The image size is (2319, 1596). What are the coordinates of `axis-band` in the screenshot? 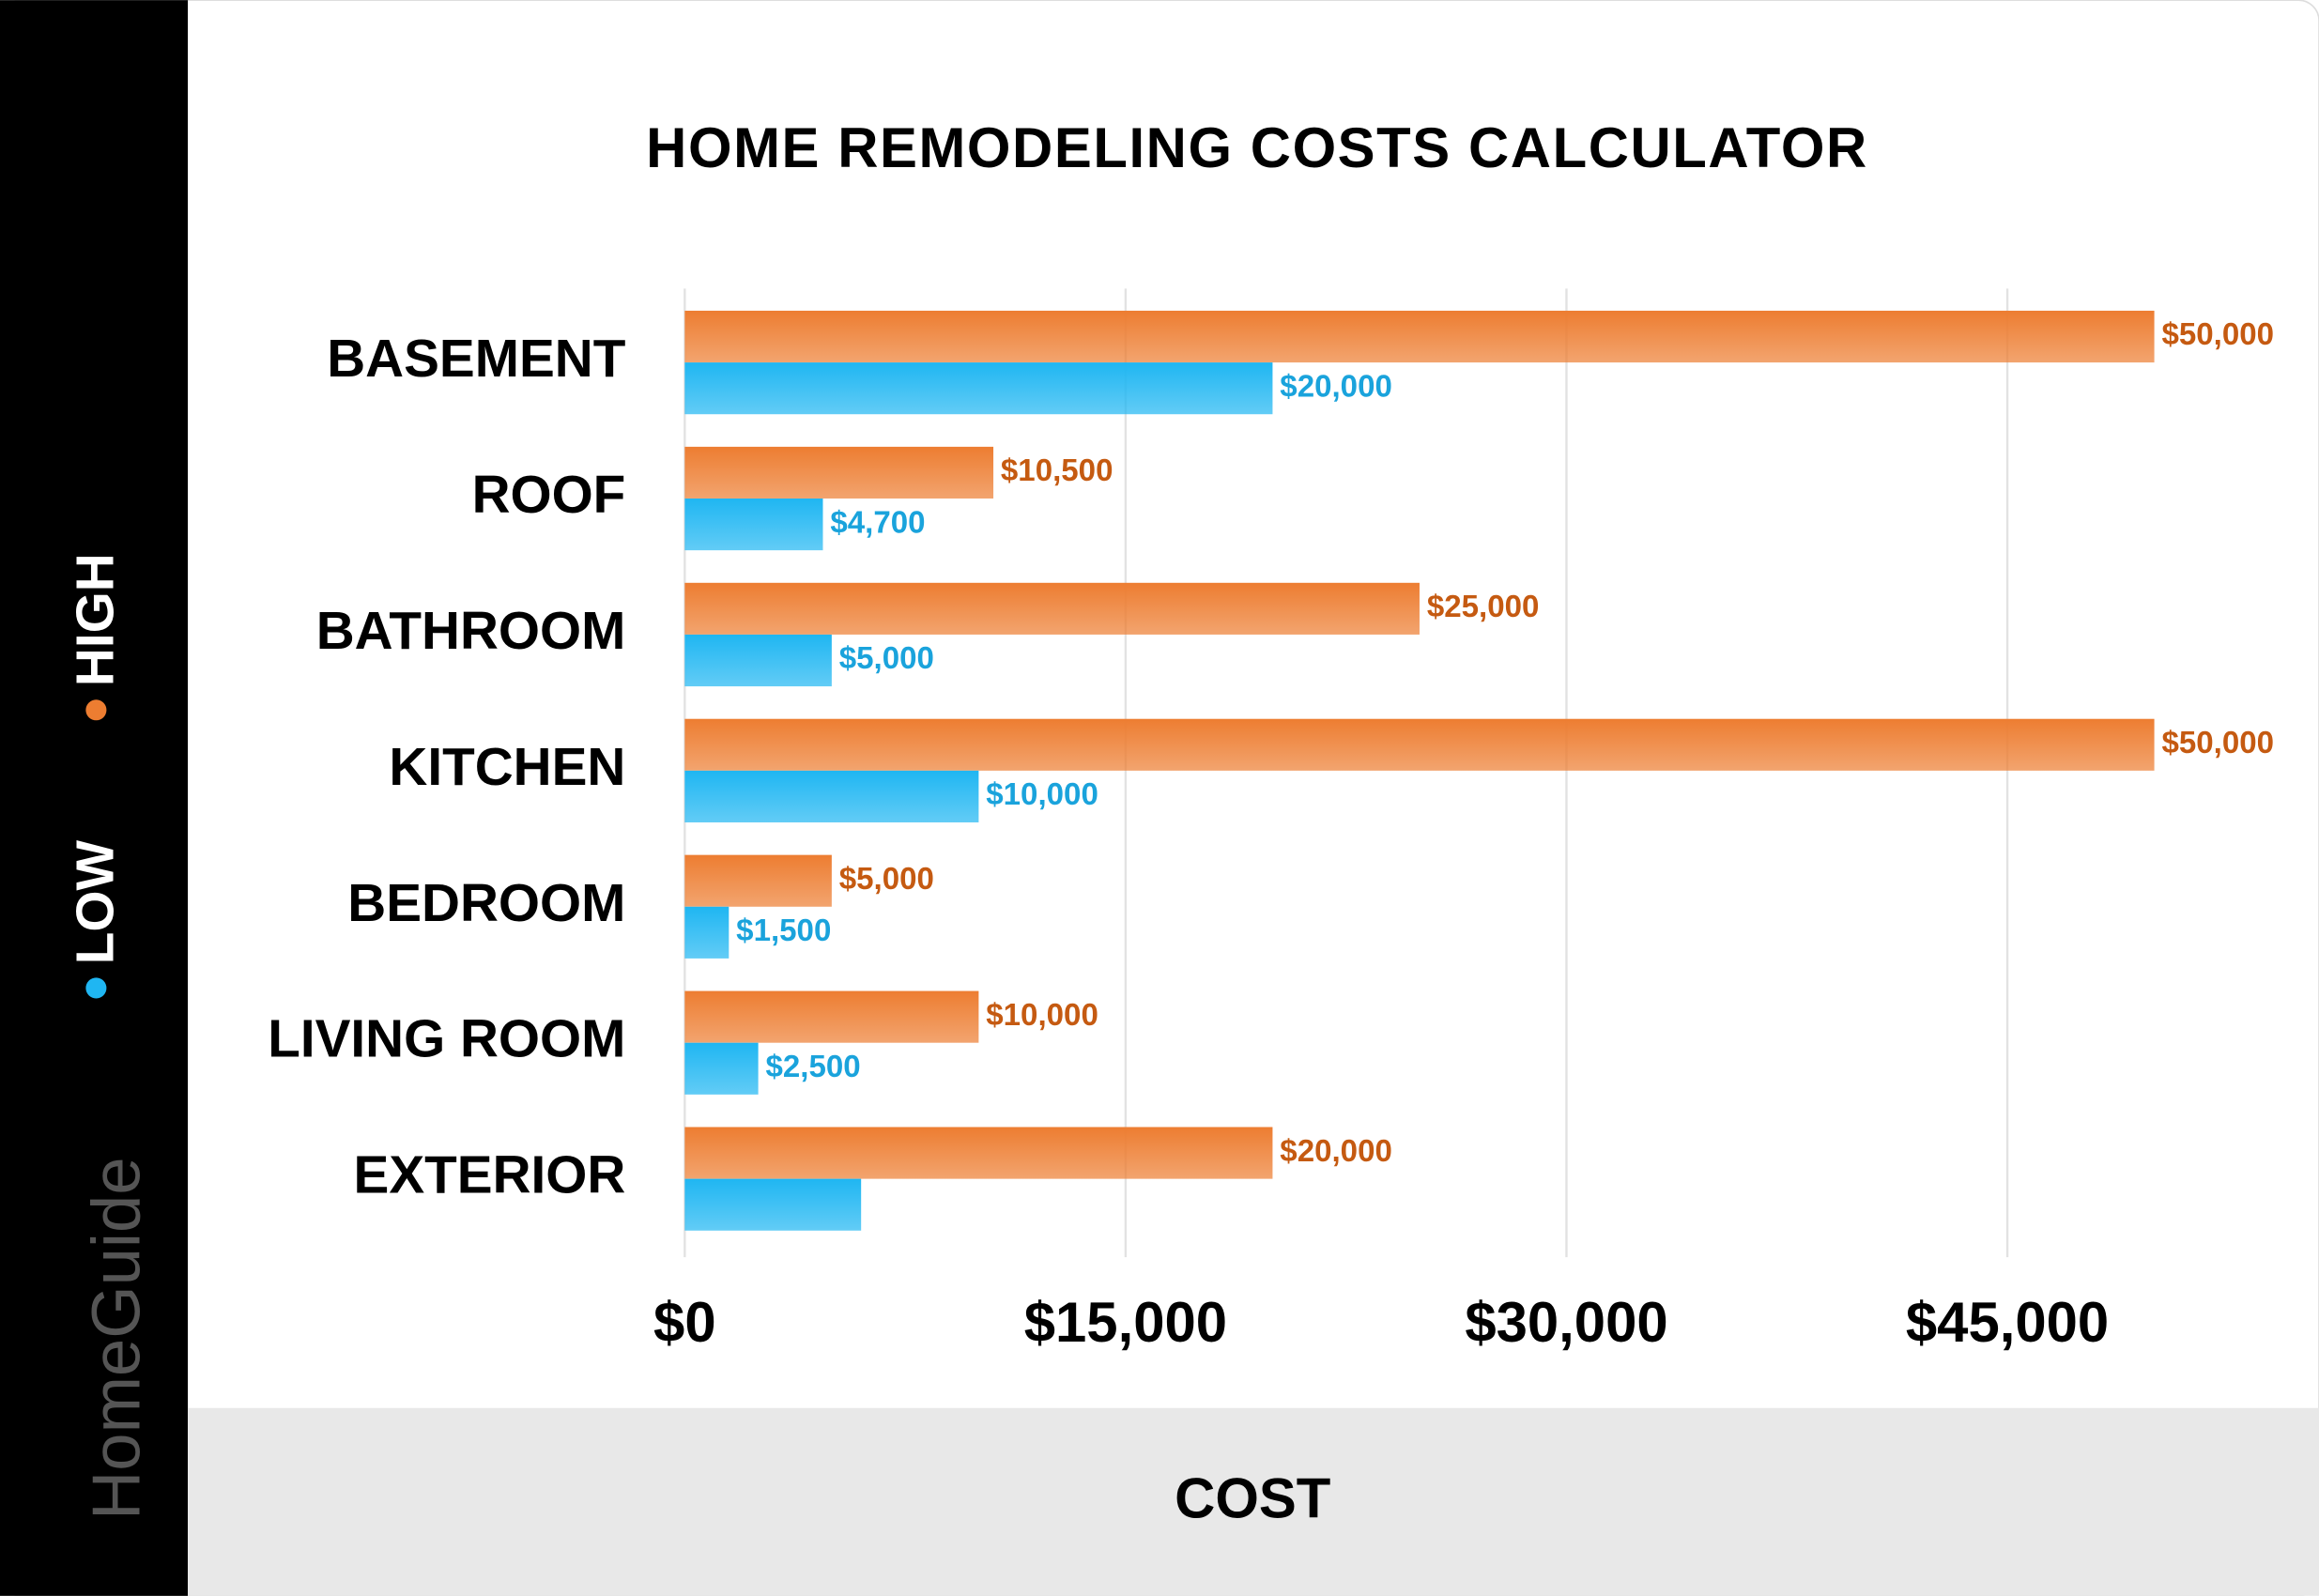 It's located at (1253, 1502).